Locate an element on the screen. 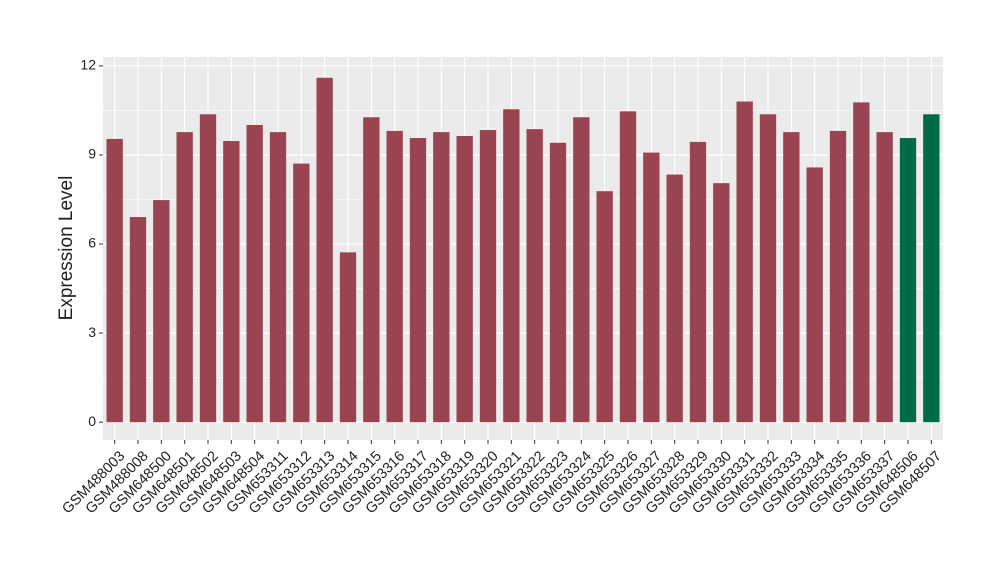  y-tick-label: 3 is located at coordinates (92, 332).